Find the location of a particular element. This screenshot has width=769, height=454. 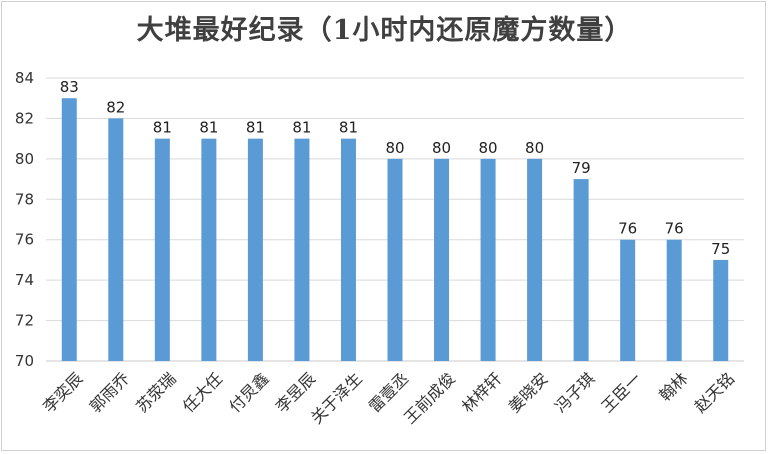

x-category-label: 任大任 is located at coordinates (202, 392).